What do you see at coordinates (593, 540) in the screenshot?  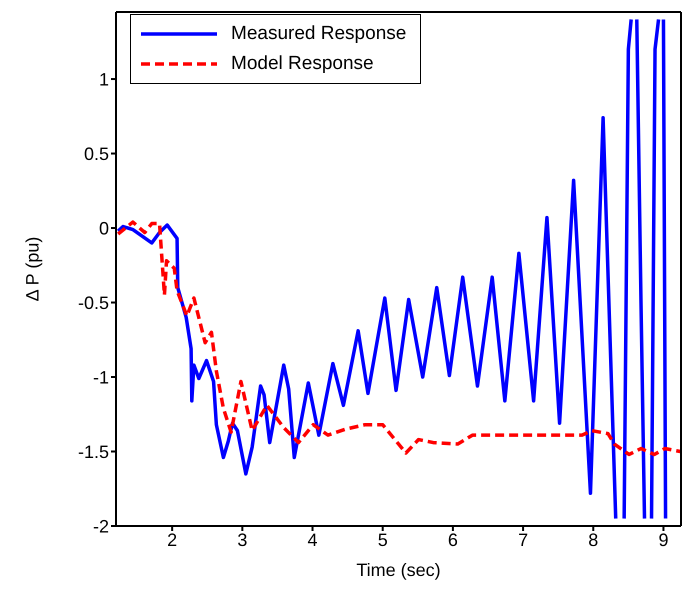 I see `x-tick-label: 8` at bounding box center [593, 540].